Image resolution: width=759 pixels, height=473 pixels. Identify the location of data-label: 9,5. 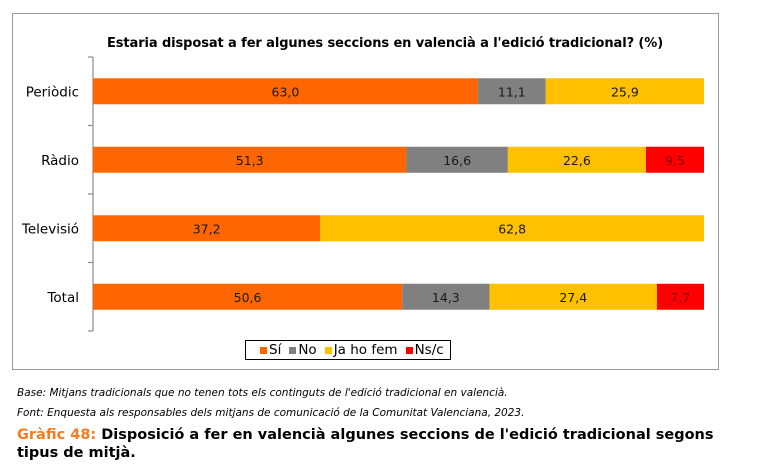
(675, 160).